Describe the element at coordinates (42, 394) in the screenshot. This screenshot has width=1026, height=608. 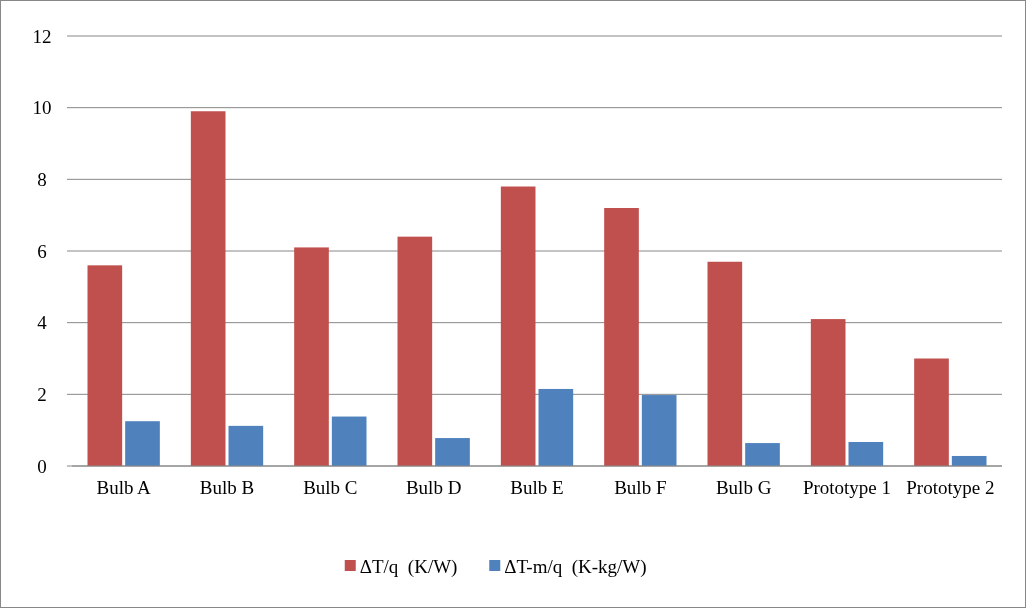
I see `y-tick-label: 2` at that location.